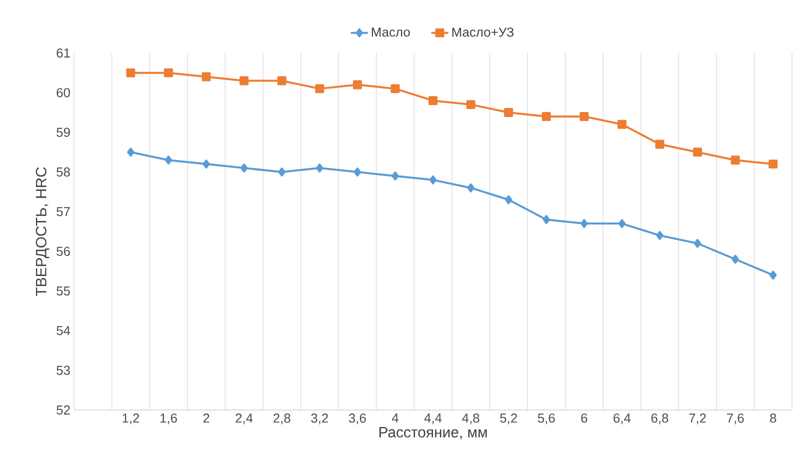  What do you see at coordinates (471, 419) in the screenshot?
I see `x-tick-label: 4,8` at bounding box center [471, 419].